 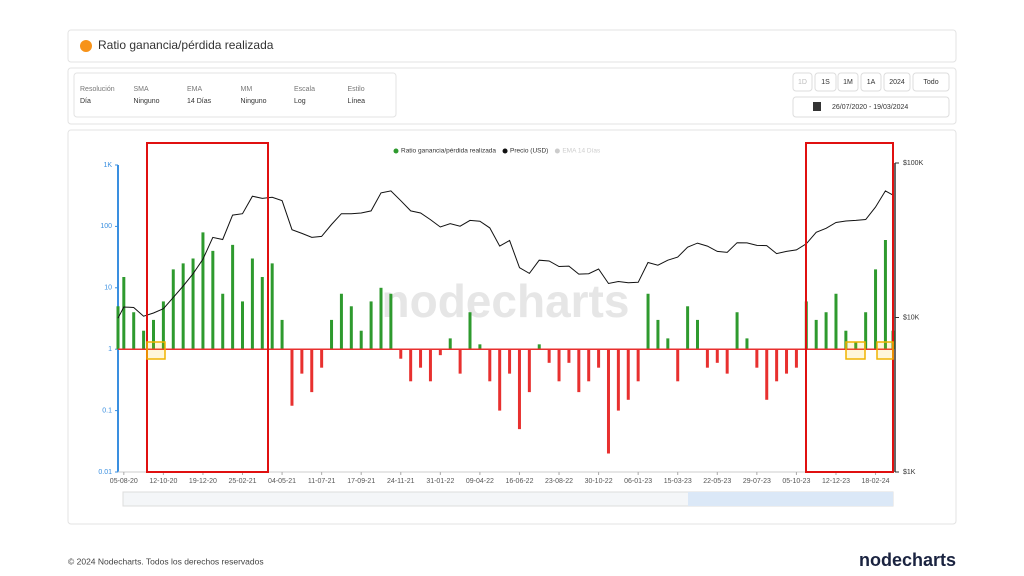 I want to click on date-range: 26/07/2020 - 19/03/2024, so click(x=870, y=107).